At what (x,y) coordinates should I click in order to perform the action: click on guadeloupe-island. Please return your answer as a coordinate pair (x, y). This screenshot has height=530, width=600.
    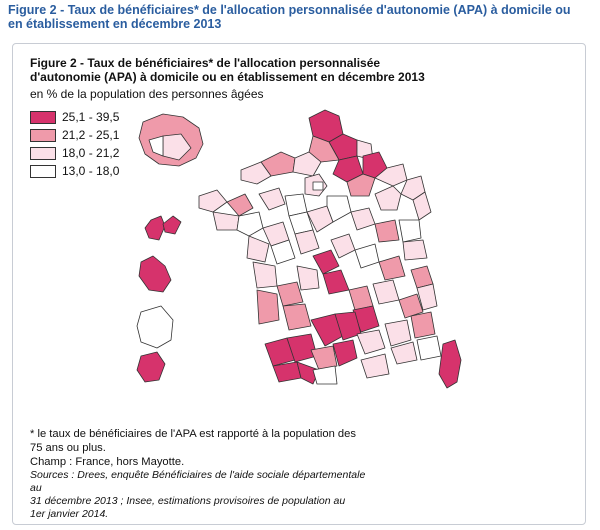
    Looking at the image, I should click on (163, 228).